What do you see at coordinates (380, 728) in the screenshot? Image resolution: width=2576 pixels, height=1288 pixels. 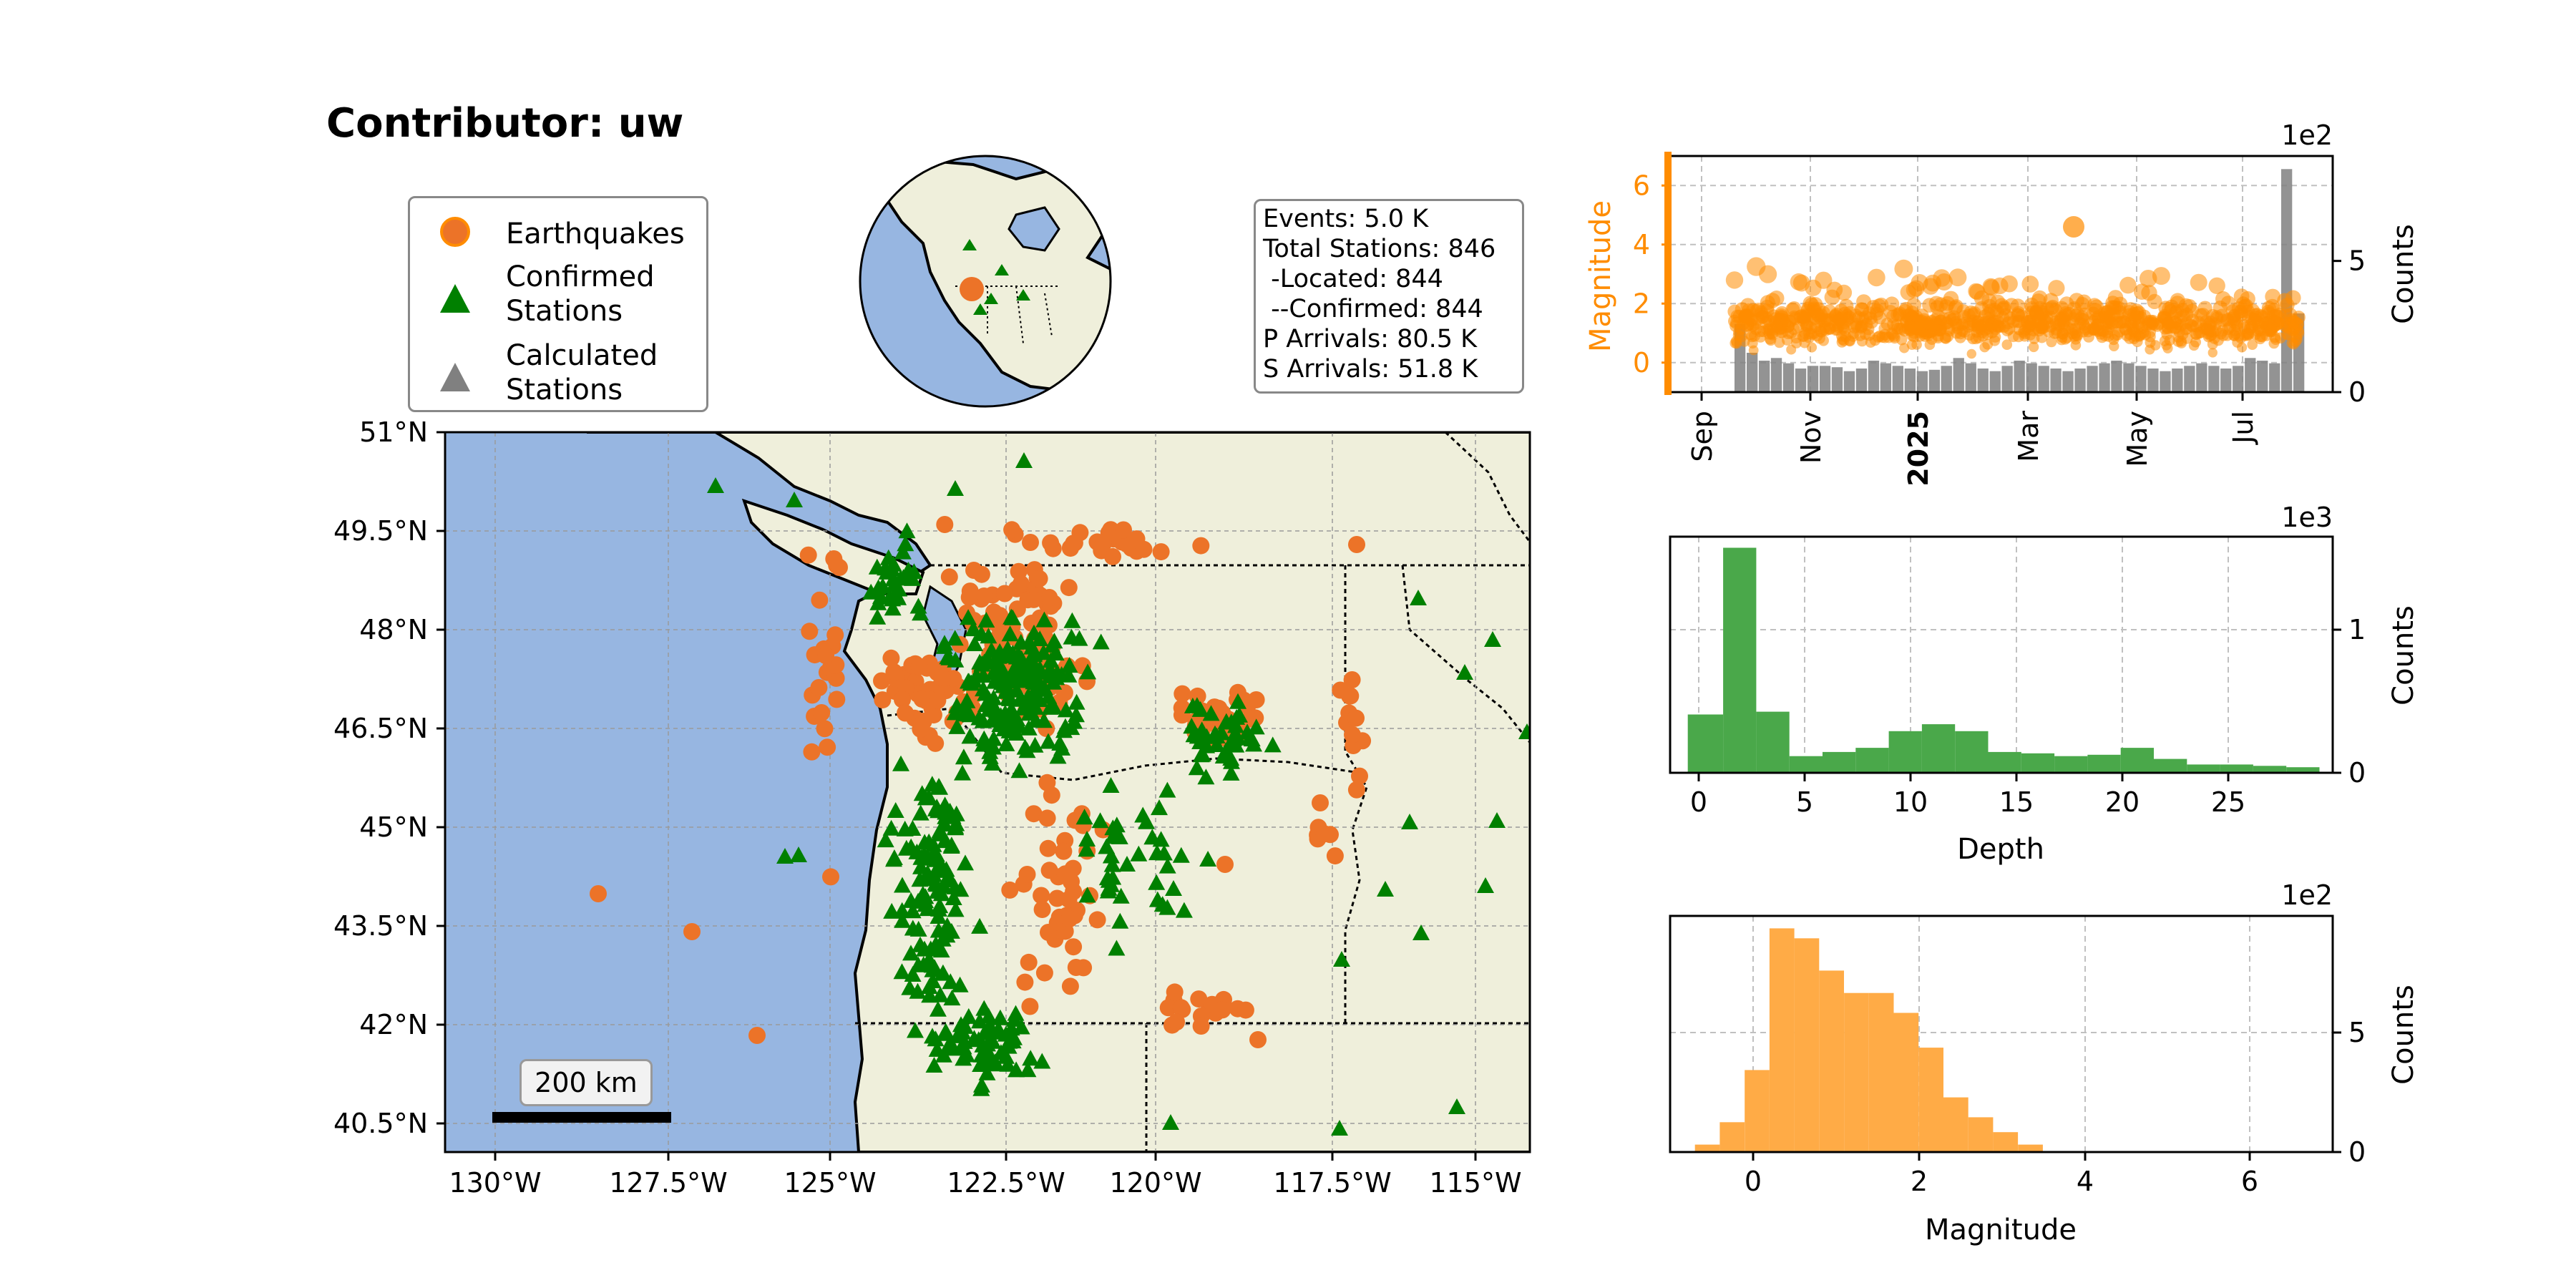 I see `lat-tick-label: 46.5°N` at bounding box center [380, 728].